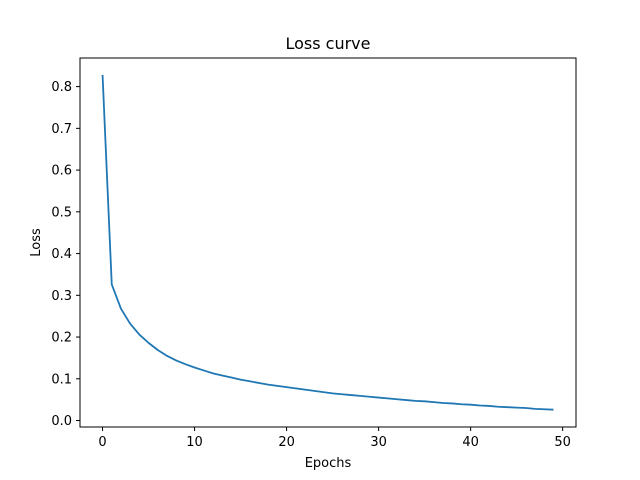 Image resolution: width=640 pixels, height=480 pixels. Describe the element at coordinates (61, 254) in the screenshot. I see `y-tick-label: 0.4` at that location.